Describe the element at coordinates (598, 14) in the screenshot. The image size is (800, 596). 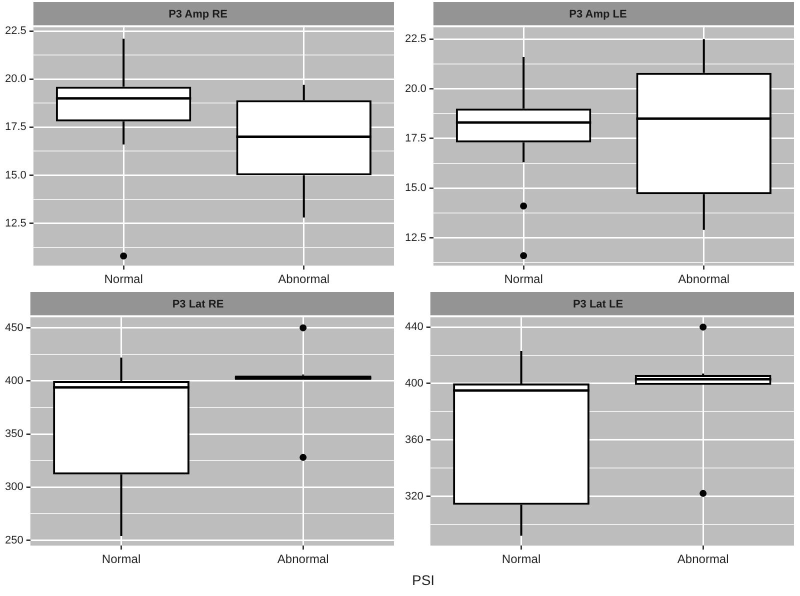
I see `chart-title: P3 Amp LE` at that location.